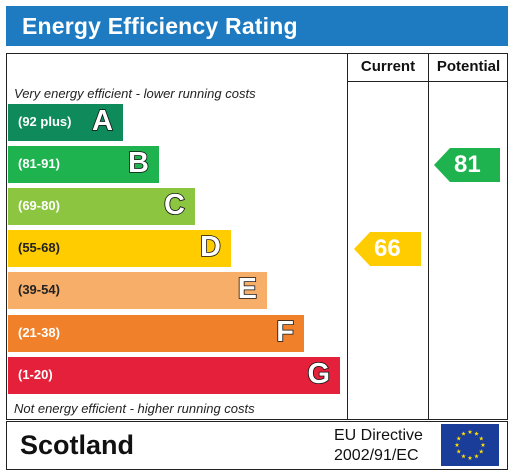 Image resolution: width=514 pixels, height=475 pixels. I want to click on band-range-label: (55-68), so click(39, 247).